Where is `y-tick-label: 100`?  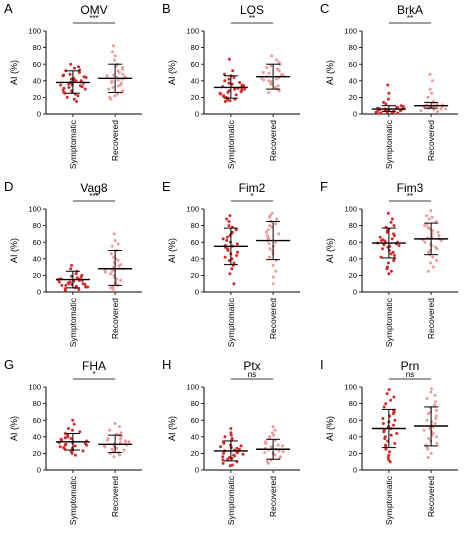 y-tick-label: 100 is located at coordinates (350, 209).